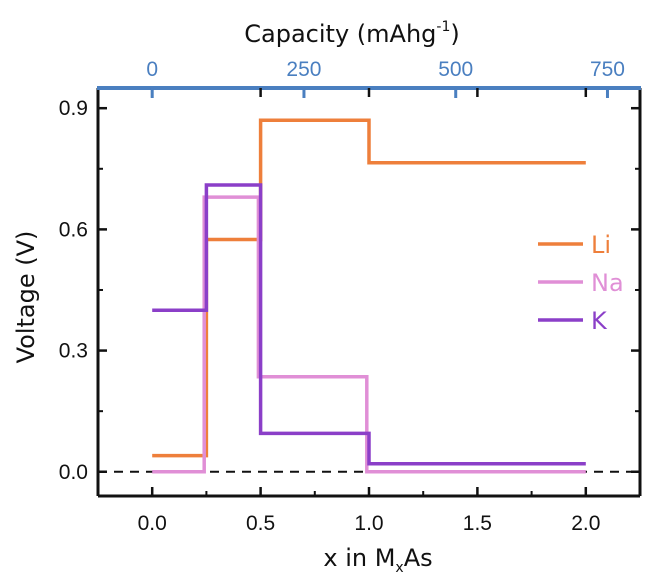 This screenshot has width=657, height=579. Describe the element at coordinates (581, 283) in the screenshot. I see `legend: Li Na K` at that location.